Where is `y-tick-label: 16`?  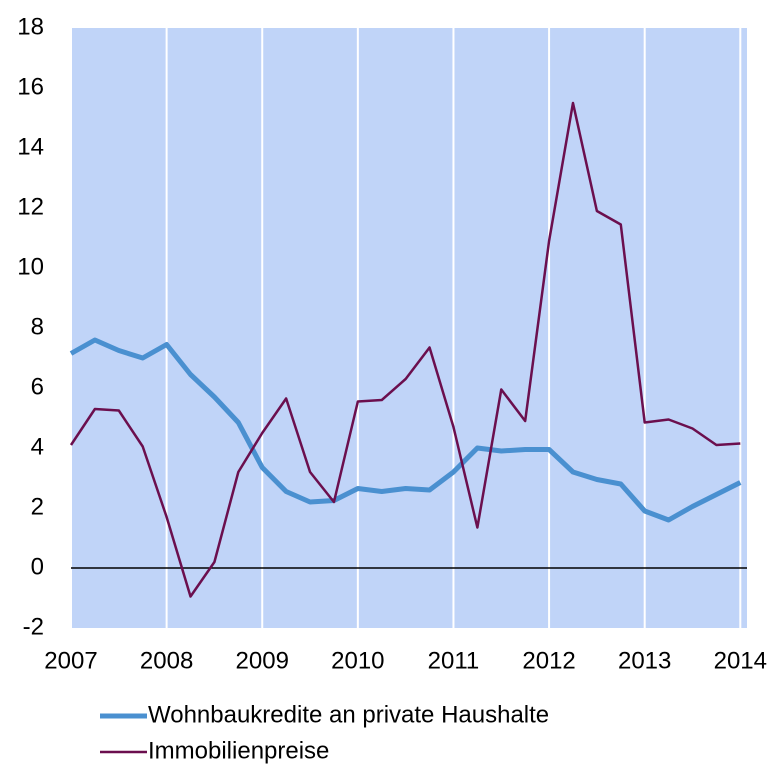 y-tick-label: 16 is located at coordinates (30, 86).